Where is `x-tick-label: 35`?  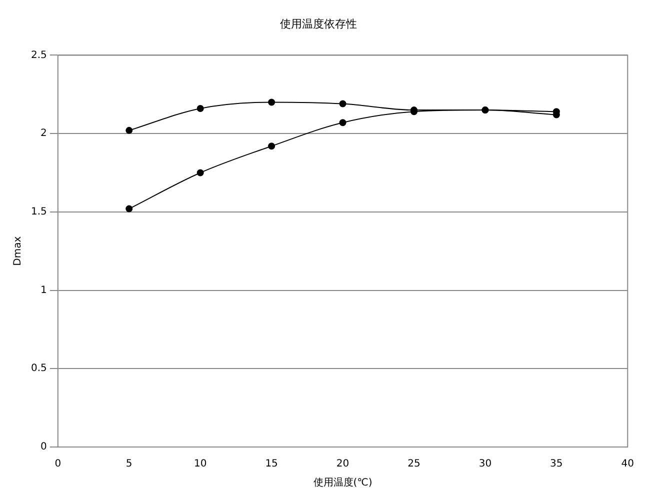 x-tick-label: 35 is located at coordinates (556, 464).